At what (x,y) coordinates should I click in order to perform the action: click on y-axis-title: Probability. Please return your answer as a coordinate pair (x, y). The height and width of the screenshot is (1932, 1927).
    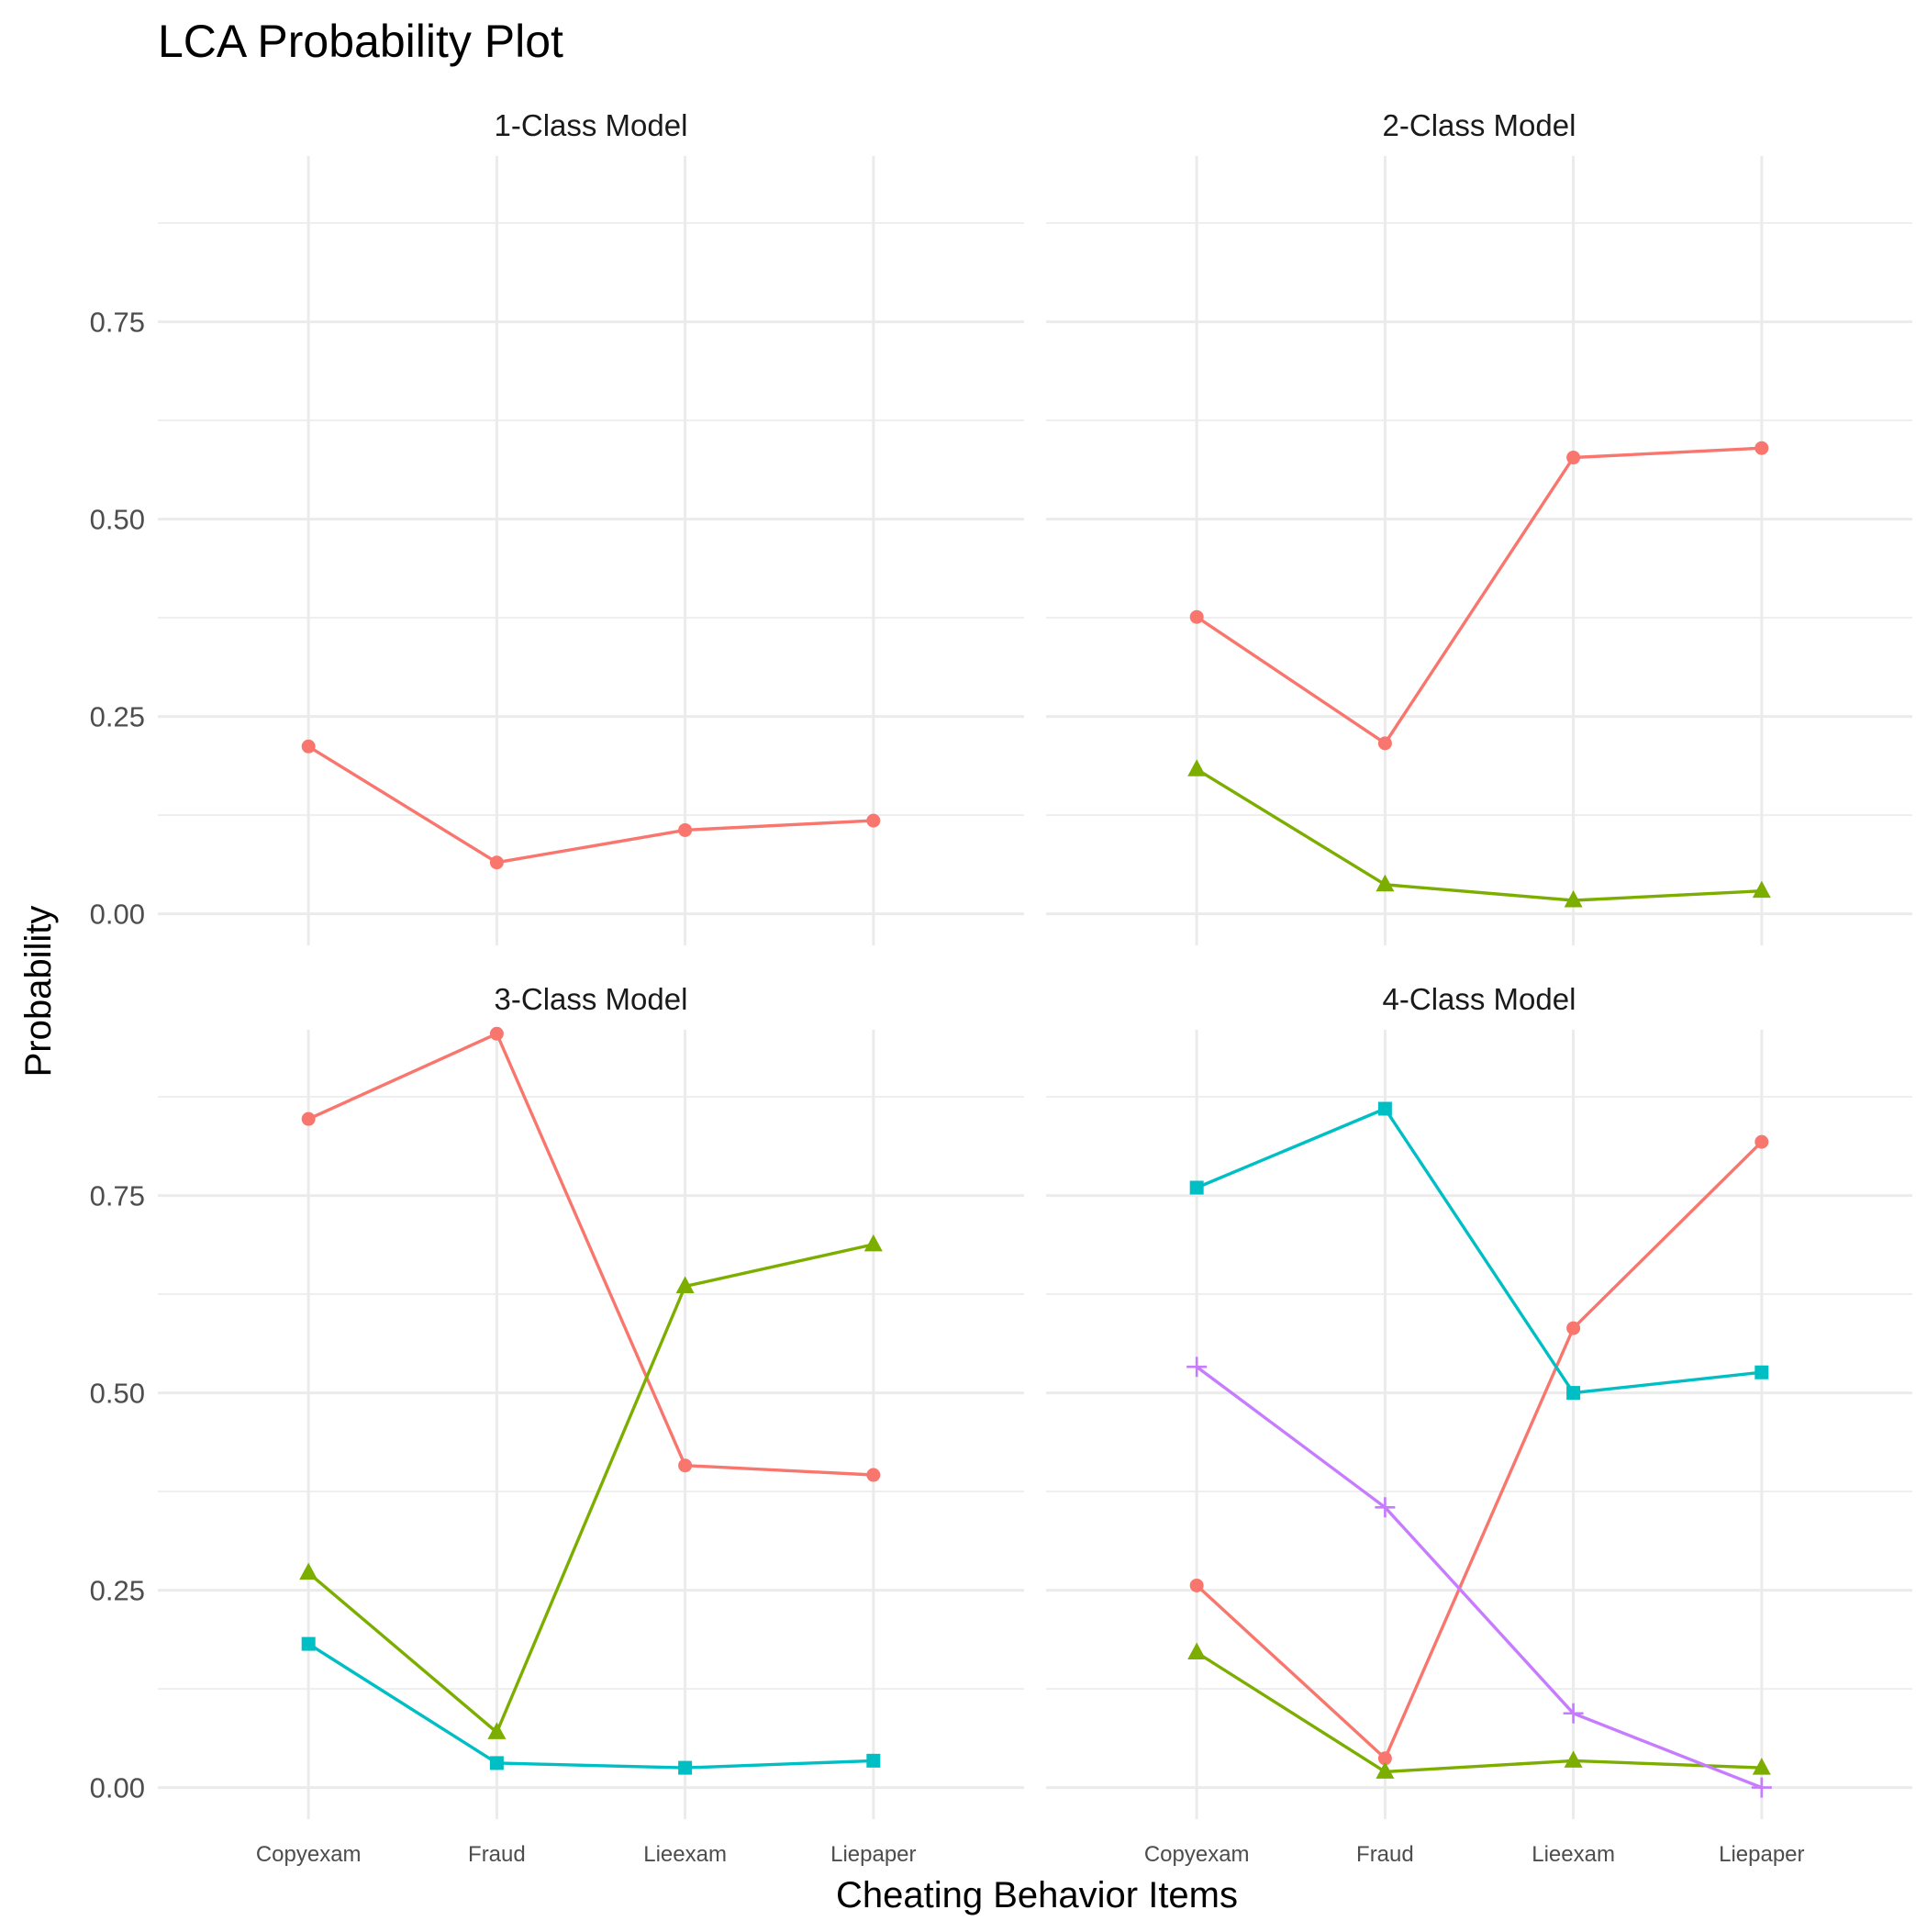
    Looking at the image, I should click on (38, 992).